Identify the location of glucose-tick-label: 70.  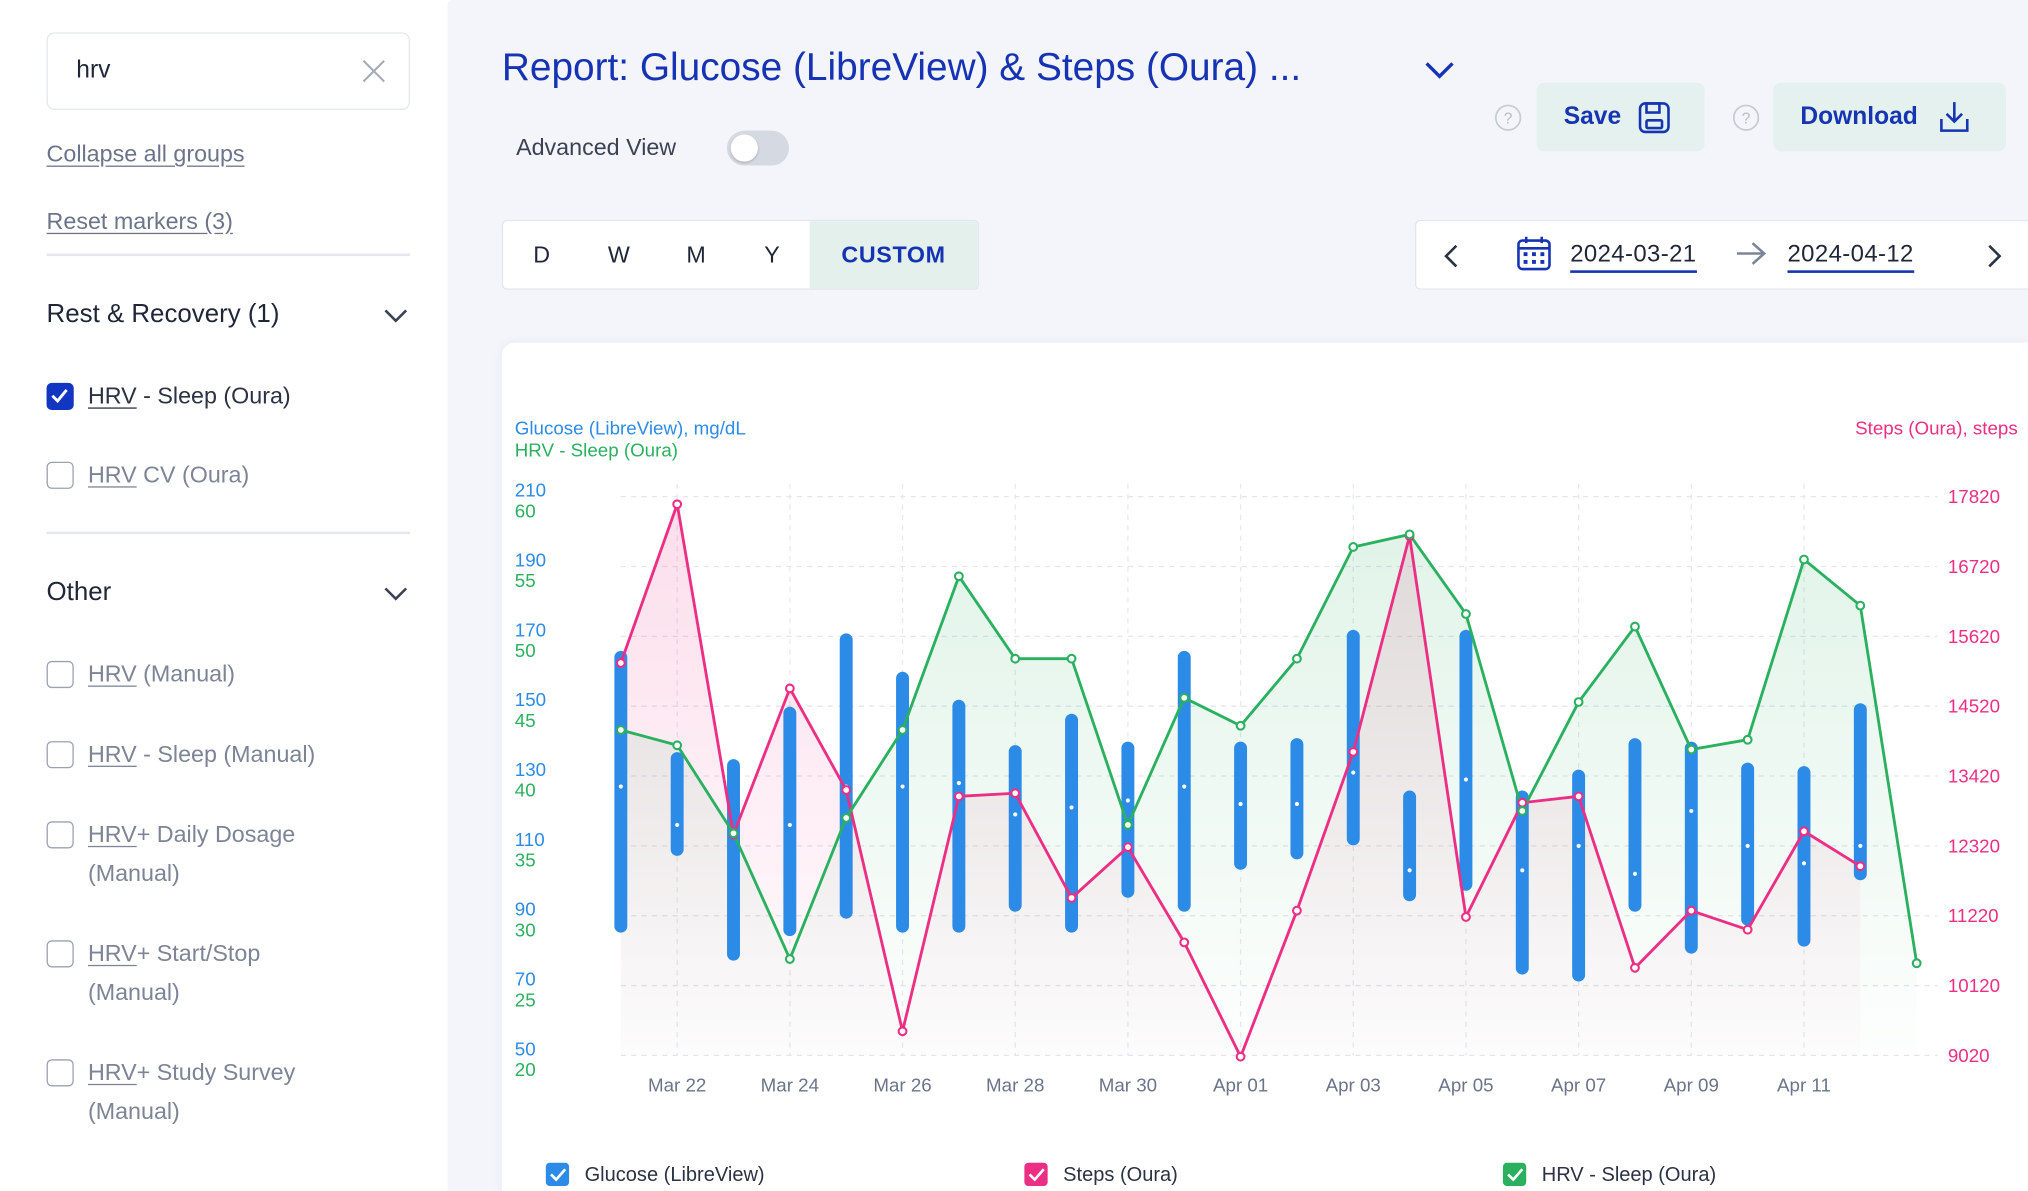
(525, 979).